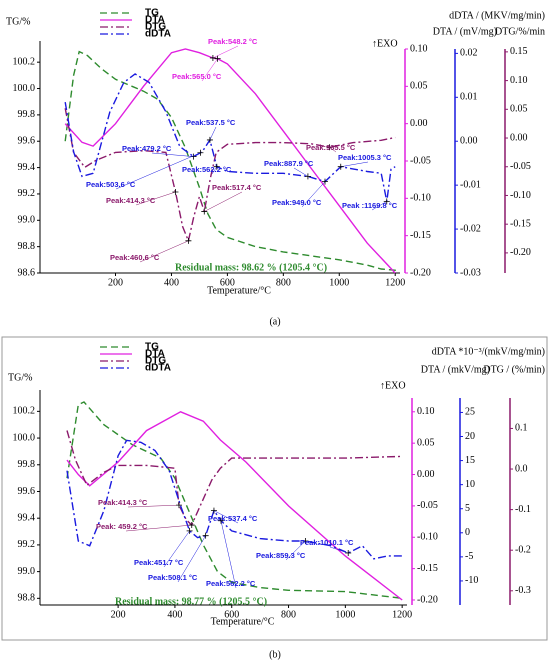  What do you see at coordinates (467, 508) in the screenshot?
I see `y3-tick-label: 5` at bounding box center [467, 508].